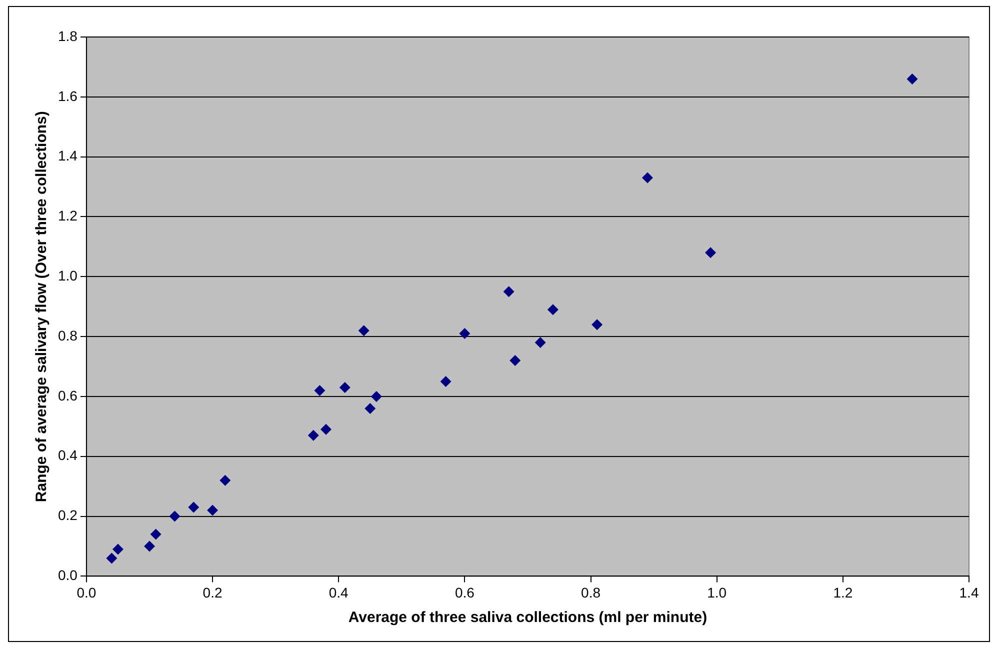 The width and height of the screenshot is (995, 646). What do you see at coordinates (68, 96) in the screenshot?
I see `y-tick-label: 1.6` at bounding box center [68, 96].